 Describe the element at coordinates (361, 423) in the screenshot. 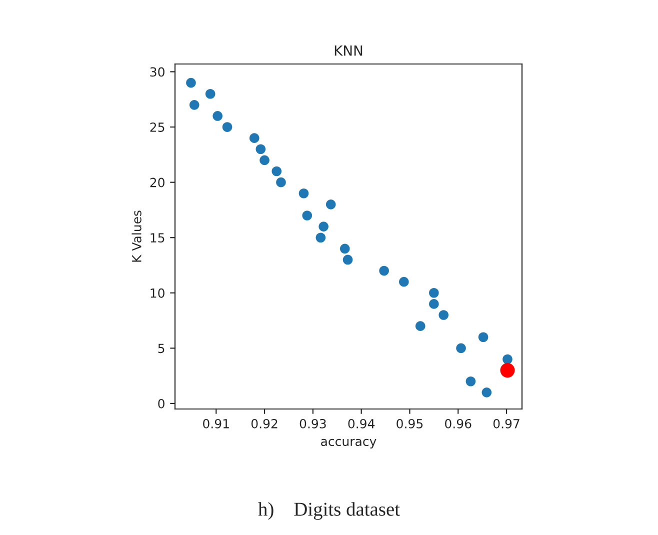

I see `x-tick-label: 0.94` at that location.